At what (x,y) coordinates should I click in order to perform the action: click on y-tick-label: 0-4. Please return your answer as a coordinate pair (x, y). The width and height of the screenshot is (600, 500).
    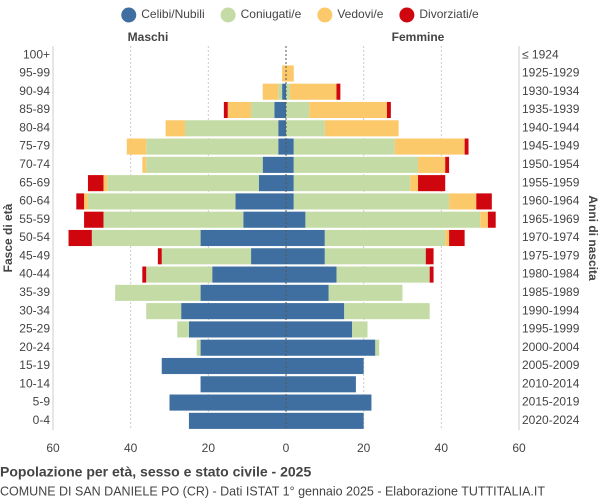
    Looking at the image, I should click on (42, 420).